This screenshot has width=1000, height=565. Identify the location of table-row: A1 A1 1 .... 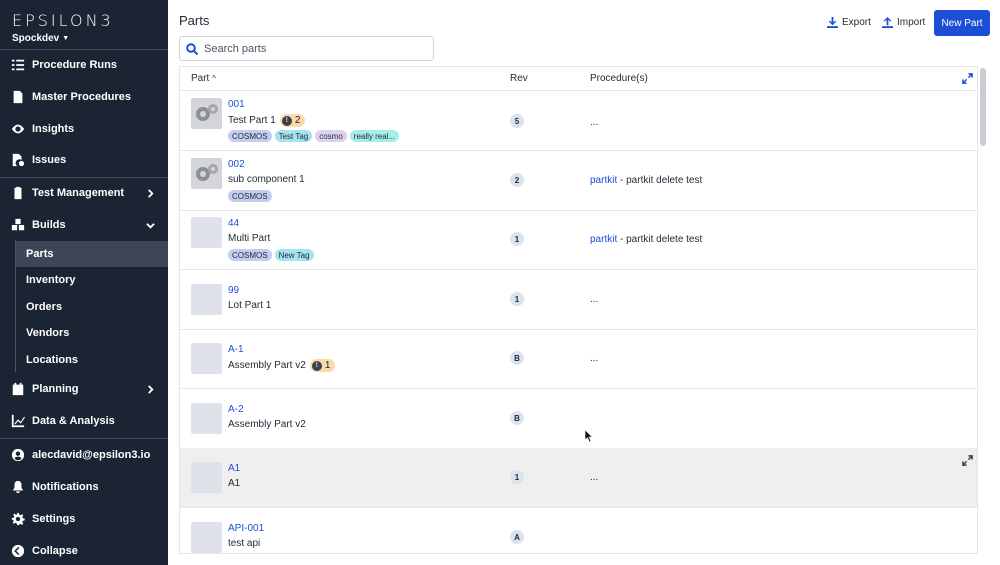
(578, 478).